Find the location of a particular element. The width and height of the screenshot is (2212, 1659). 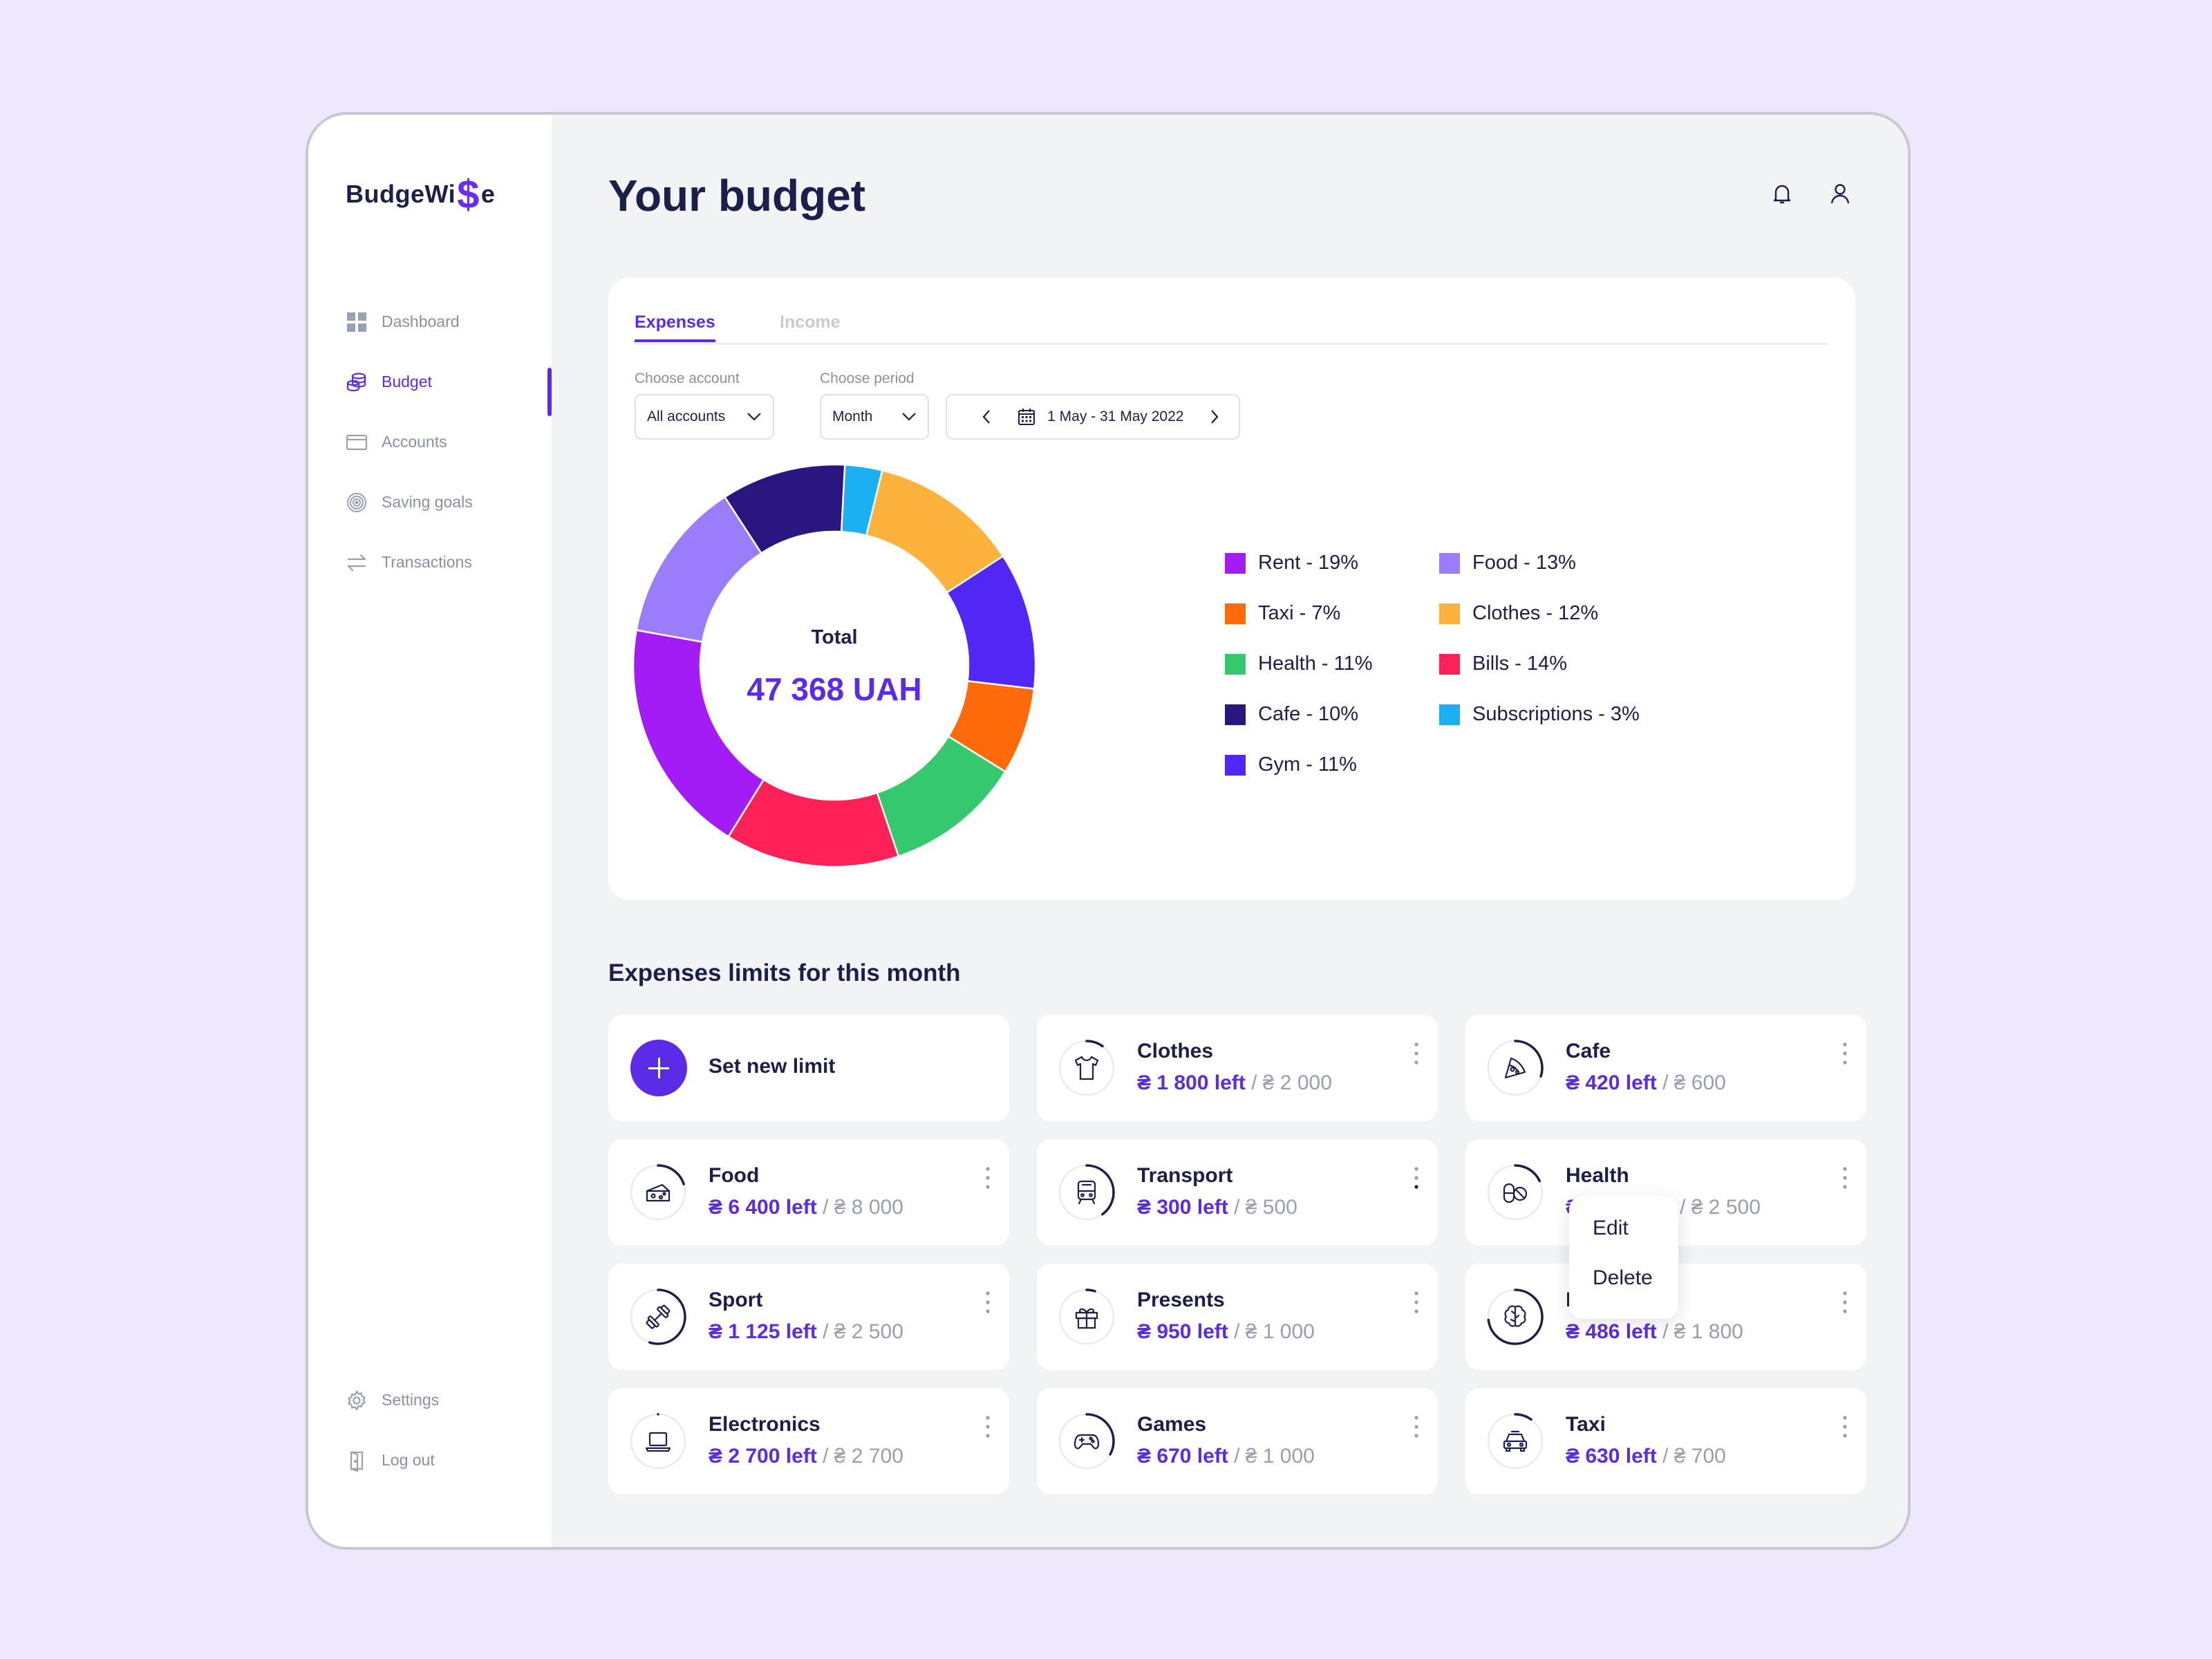

limit-card-games: Games ₴ 670 left / ₴ 1 000 is located at coordinates (1237, 1441).